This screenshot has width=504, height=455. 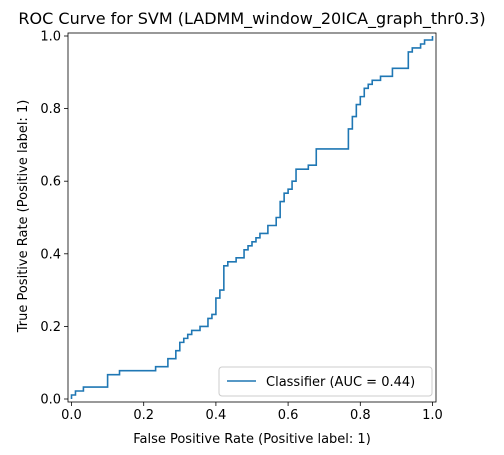 What do you see at coordinates (50, 182) in the screenshot?
I see `y-tick-label: 0.6` at bounding box center [50, 182].